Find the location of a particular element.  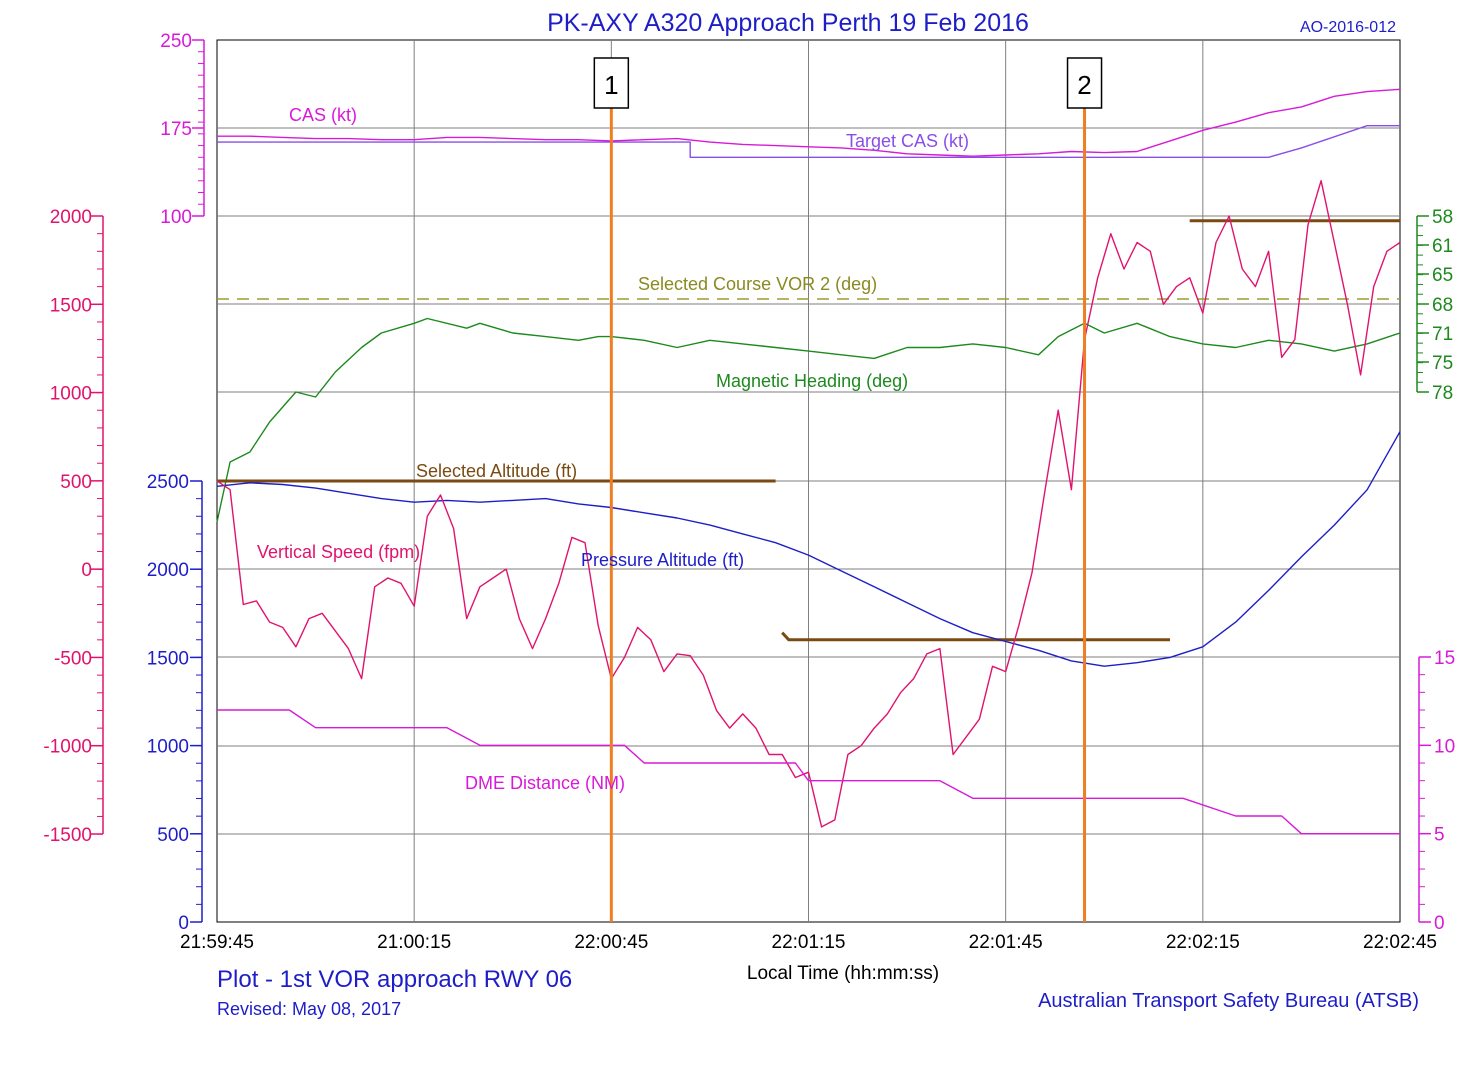

event-marker-label: 1 is located at coordinates (611, 85).